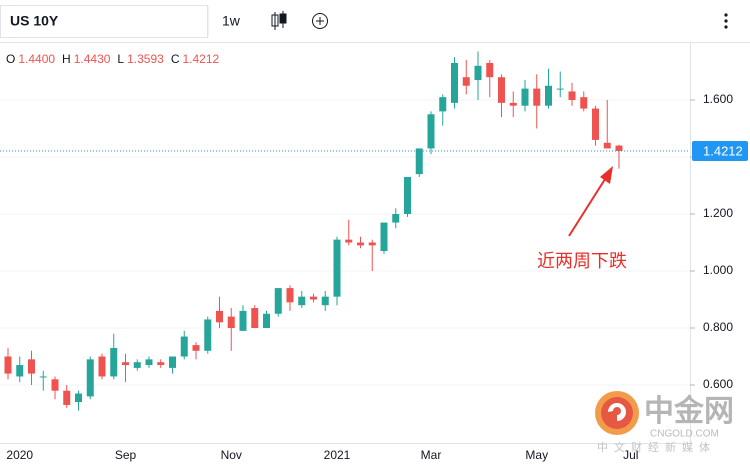 The image size is (750, 465). I want to click on symbol-box, so click(104, 21).